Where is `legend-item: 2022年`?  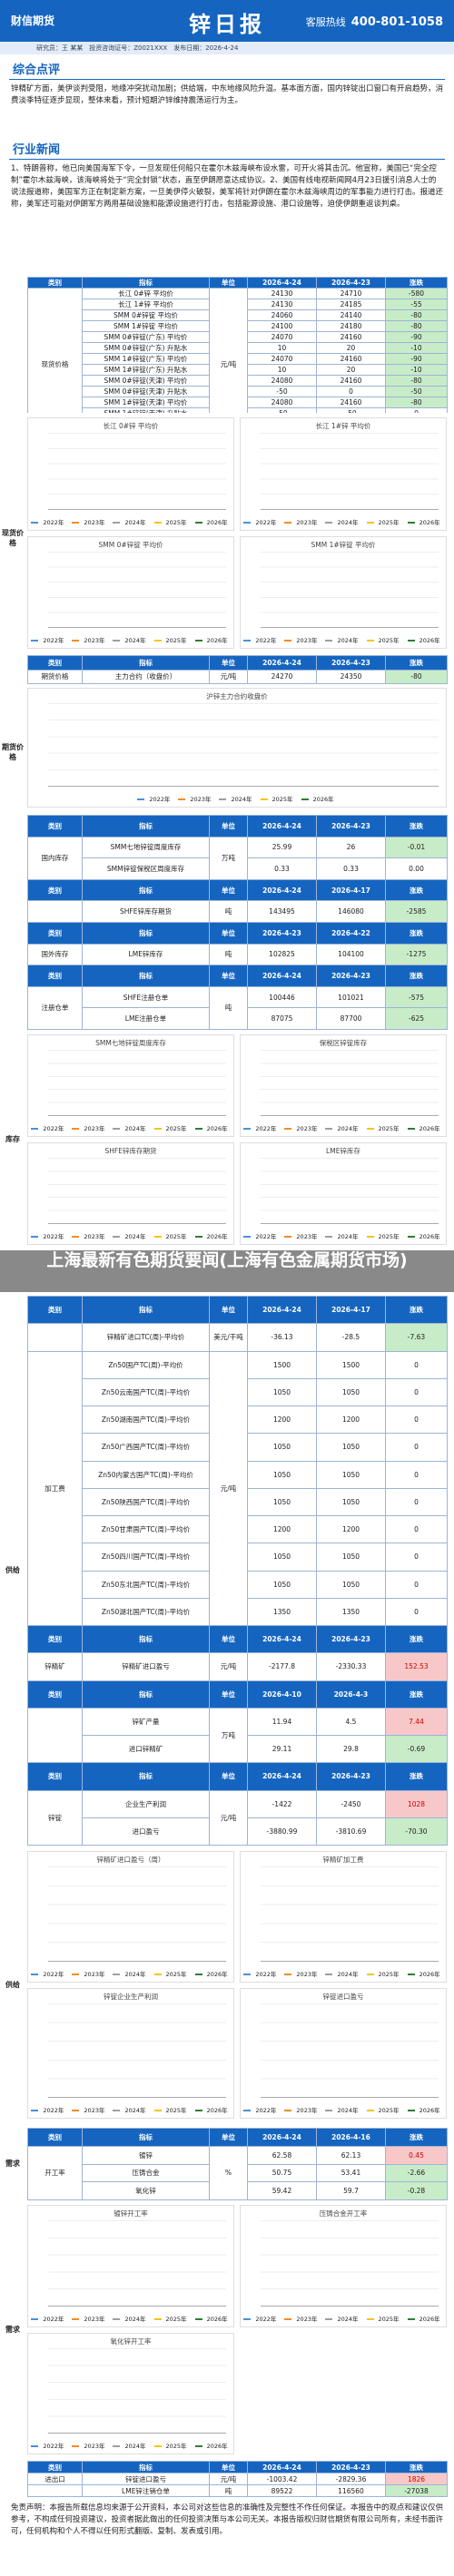 legend-item: 2022年 is located at coordinates (48, 1974).